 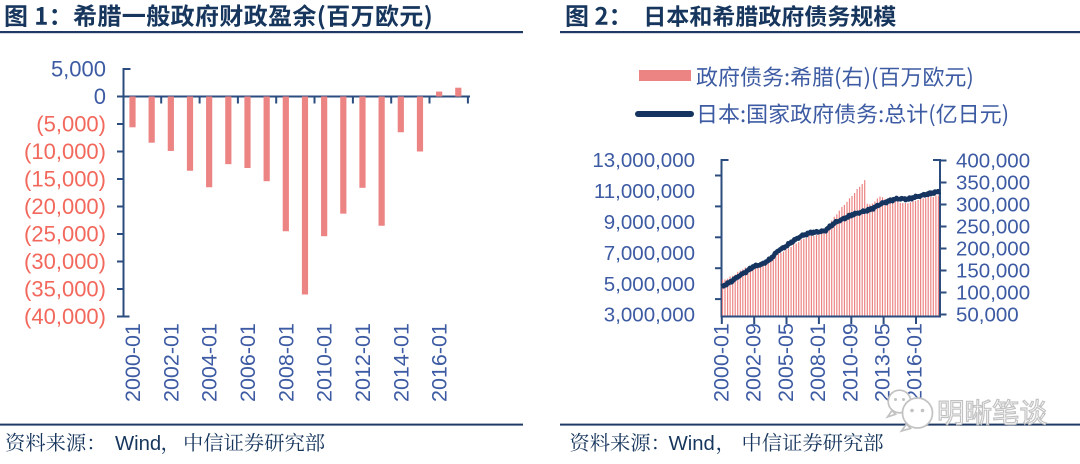 What do you see at coordinates (649, 315) in the screenshot?
I see `svg-text: 3,000,000` at bounding box center [649, 315].